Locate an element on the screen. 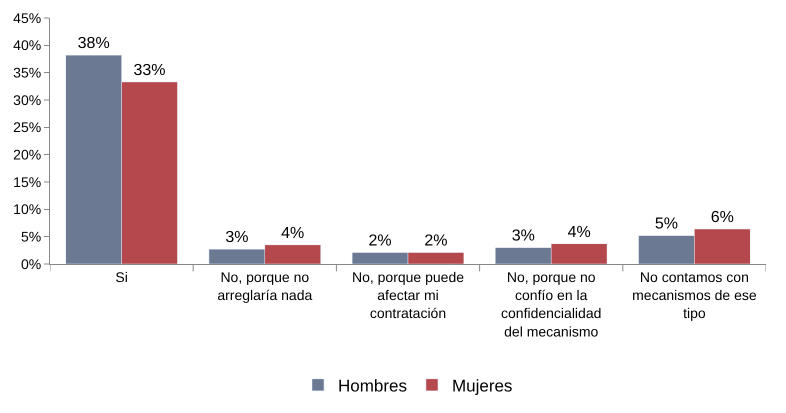 The height and width of the screenshot is (413, 786). y-tick-label: 10% is located at coordinates (27, 209).